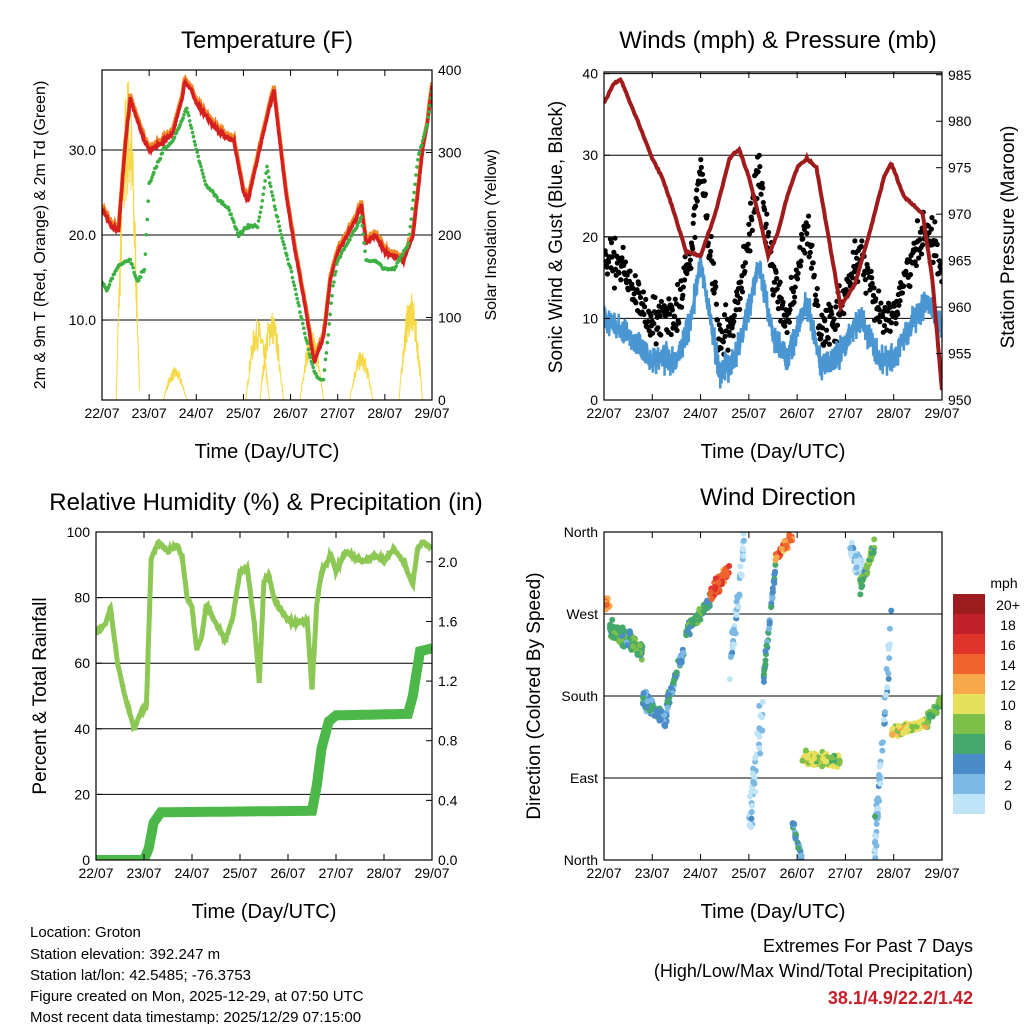 This screenshot has width=1024, height=1024. I want to click on humidity-y-tick-label: 20, so click(82, 794).